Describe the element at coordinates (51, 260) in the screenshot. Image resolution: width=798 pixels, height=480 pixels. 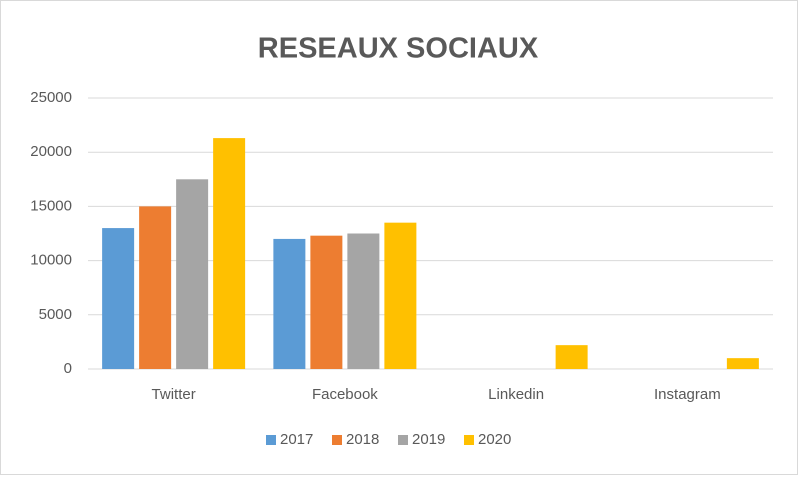
I see `y-tick-label: 10000` at that location.